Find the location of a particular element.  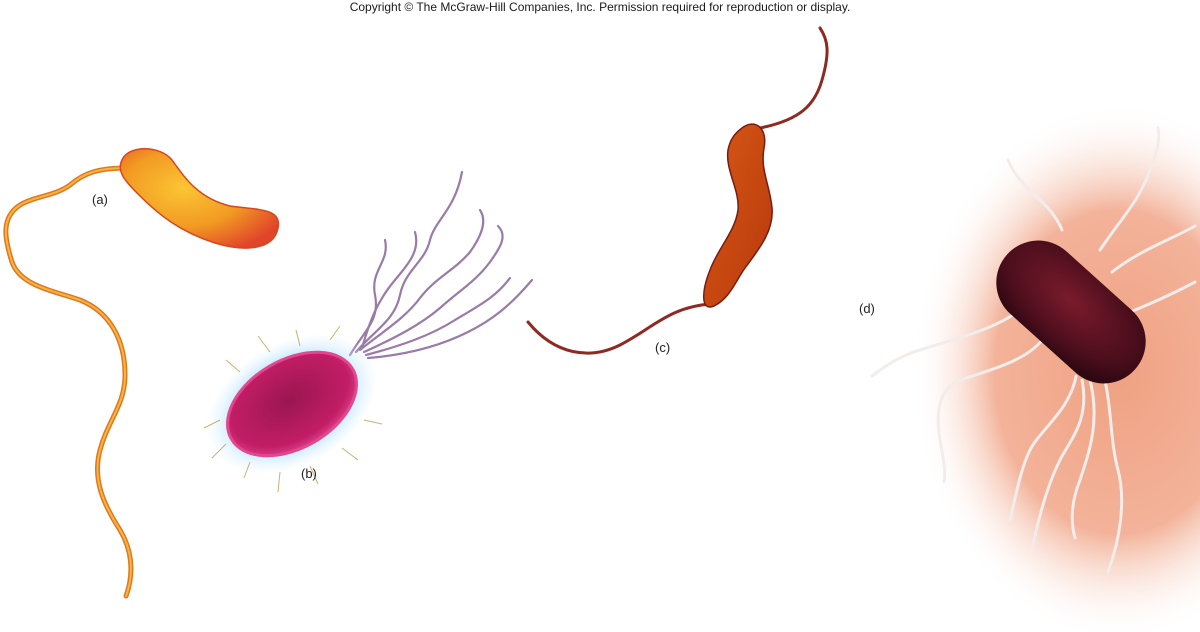

pili-b is located at coordinates (293, 409).